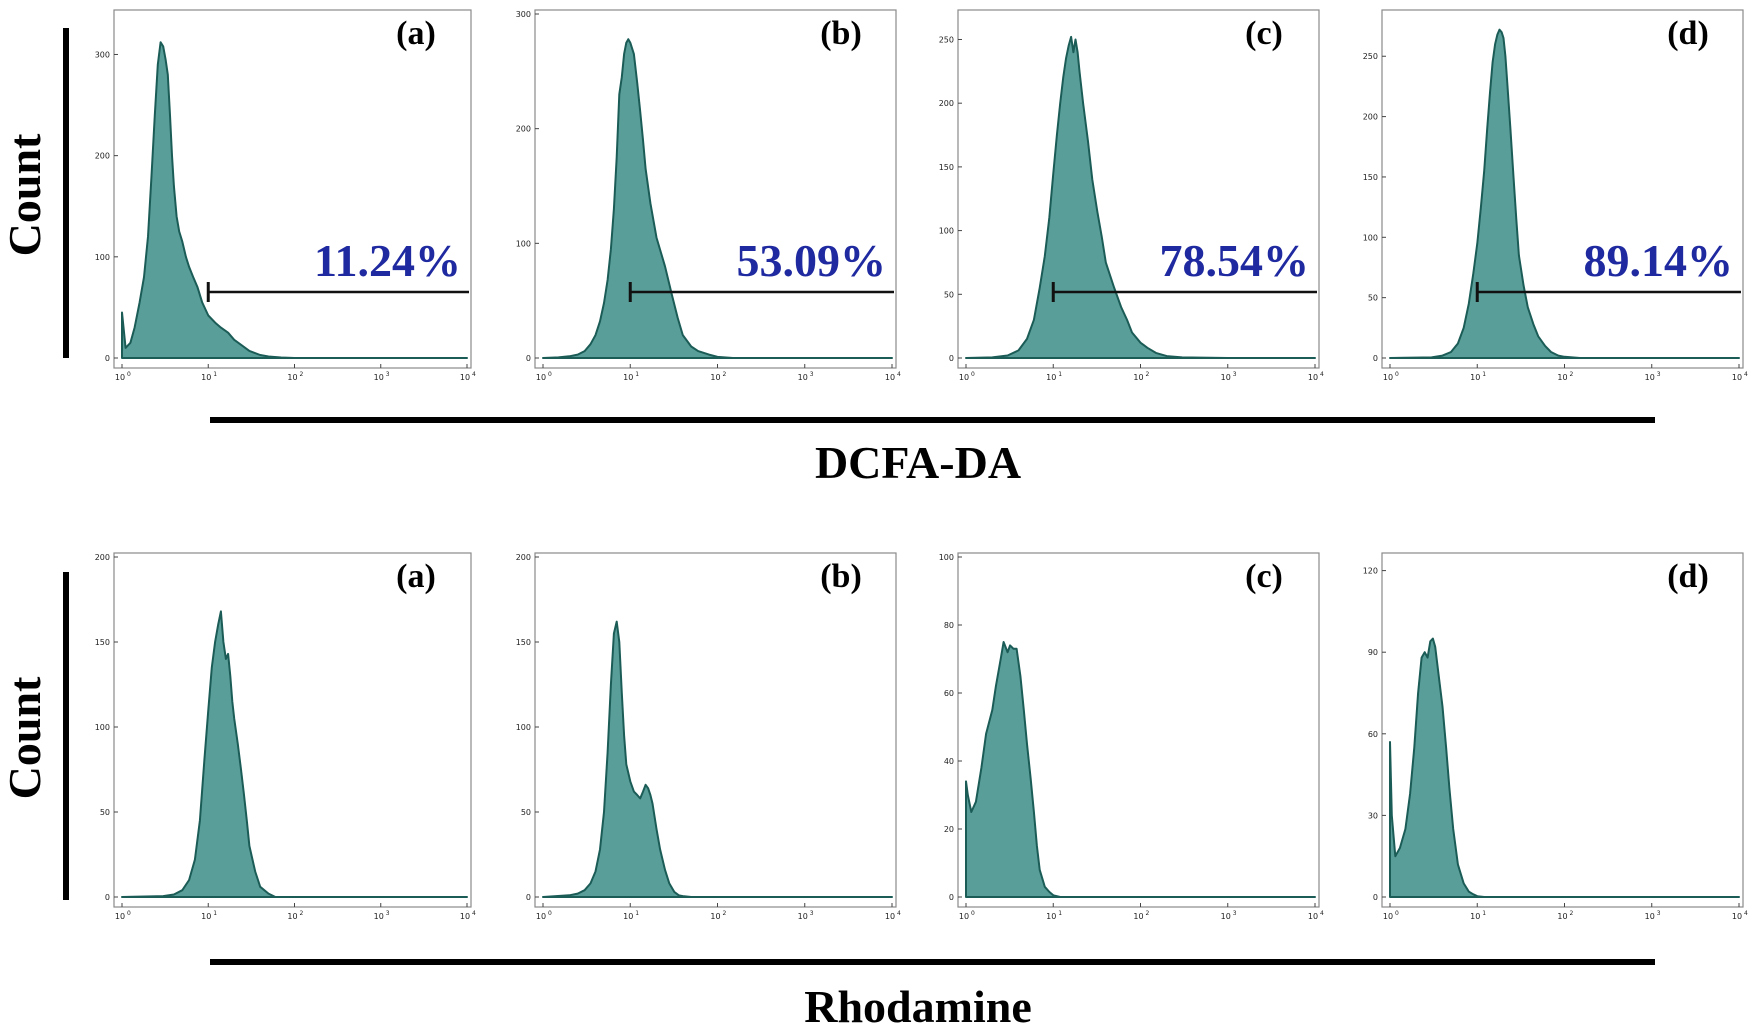 The width and height of the screenshot is (1755, 1034). Describe the element at coordinates (918, 462) in the screenshot. I see `top-group-label: DCFA-DA` at that location.